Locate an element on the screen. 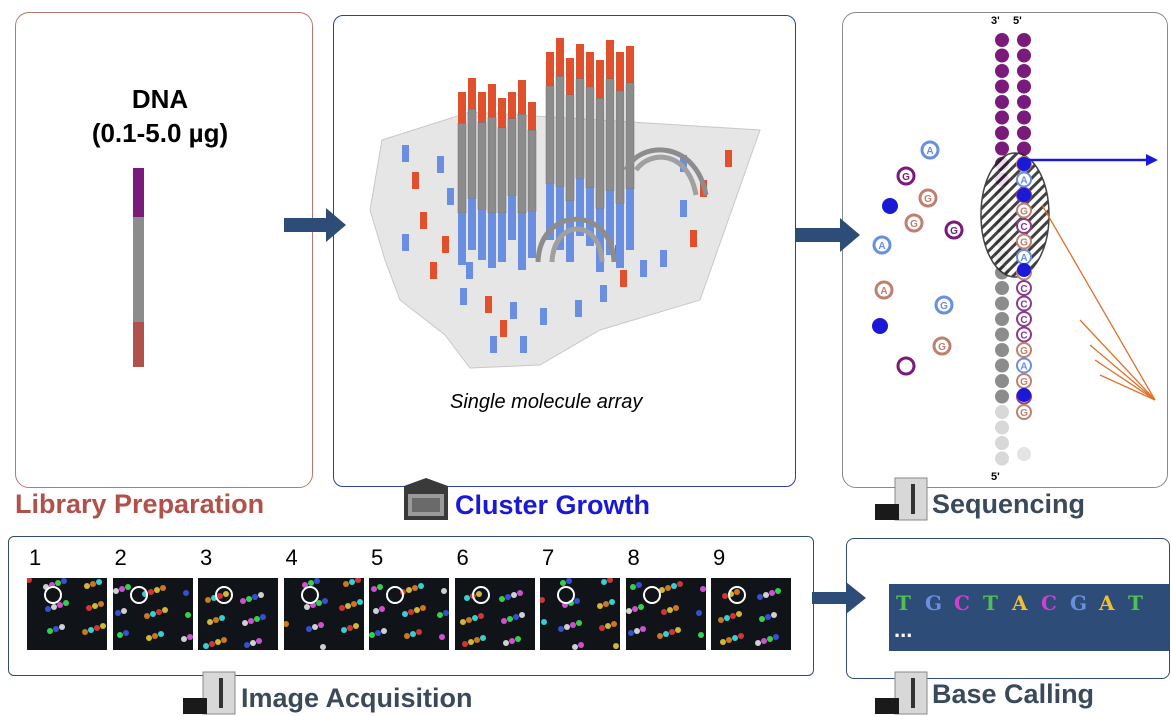 The height and width of the screenshot is (716, 1171). frame-number: 2 is located at coordinates (120, 557).